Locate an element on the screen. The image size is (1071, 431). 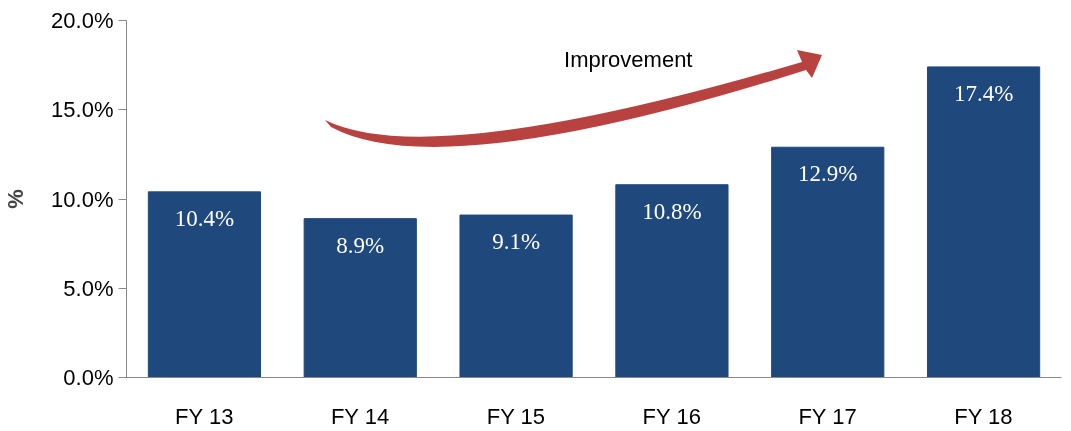
annotation: Improvement is located at coordinates (628, 60).